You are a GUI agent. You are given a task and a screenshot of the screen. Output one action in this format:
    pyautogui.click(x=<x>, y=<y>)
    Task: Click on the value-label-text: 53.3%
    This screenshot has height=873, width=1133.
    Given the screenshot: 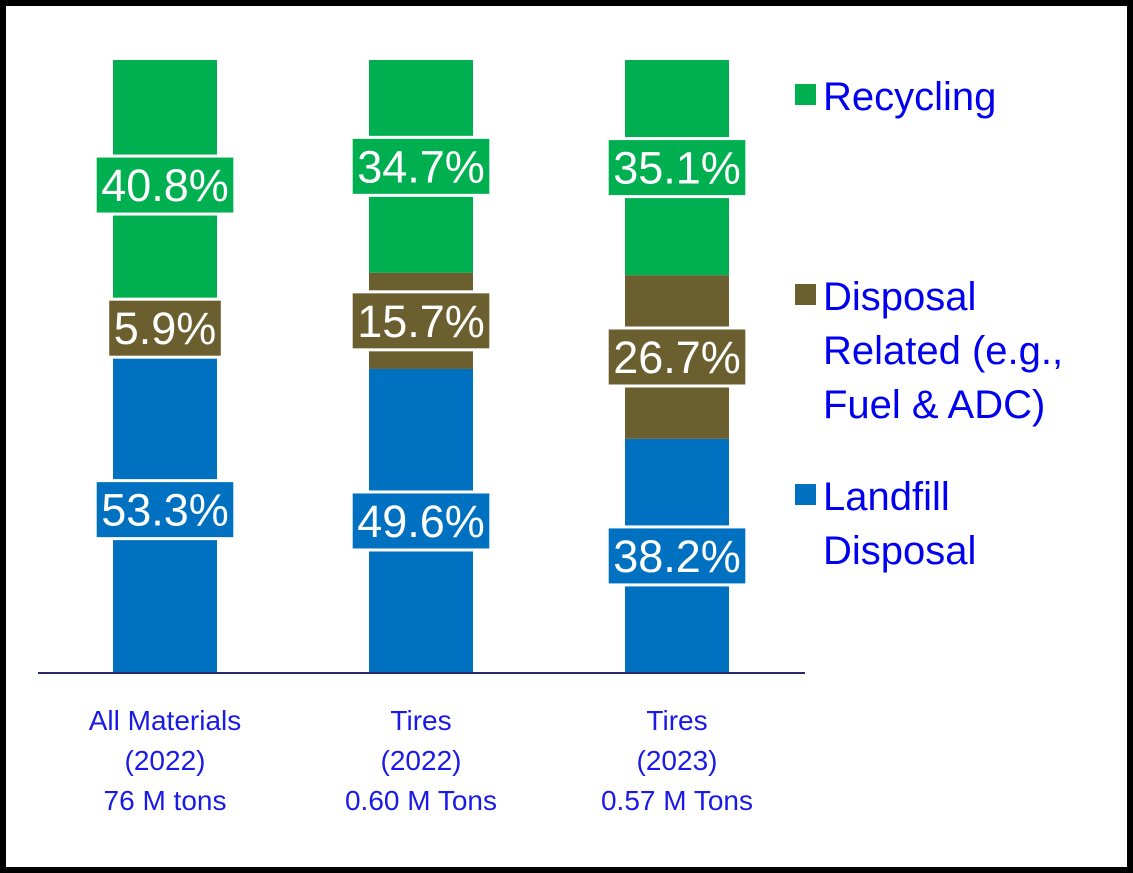 What is the action you would take?
    pyautogui.click(x=165, y=510)
    